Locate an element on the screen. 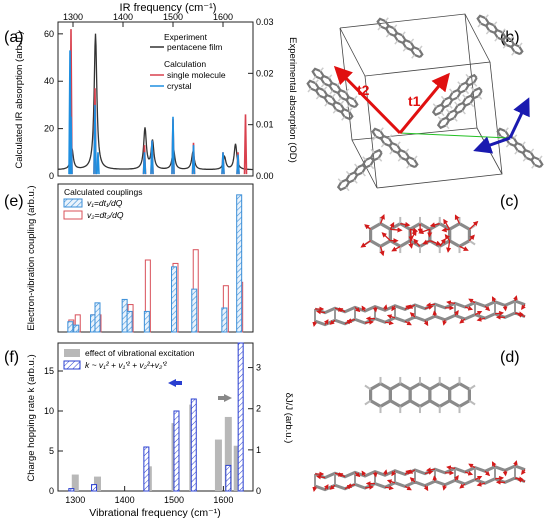 Image resolution: width=547 pixels, height=526 pixels. ch-bond is located at coordinates (368, 402).